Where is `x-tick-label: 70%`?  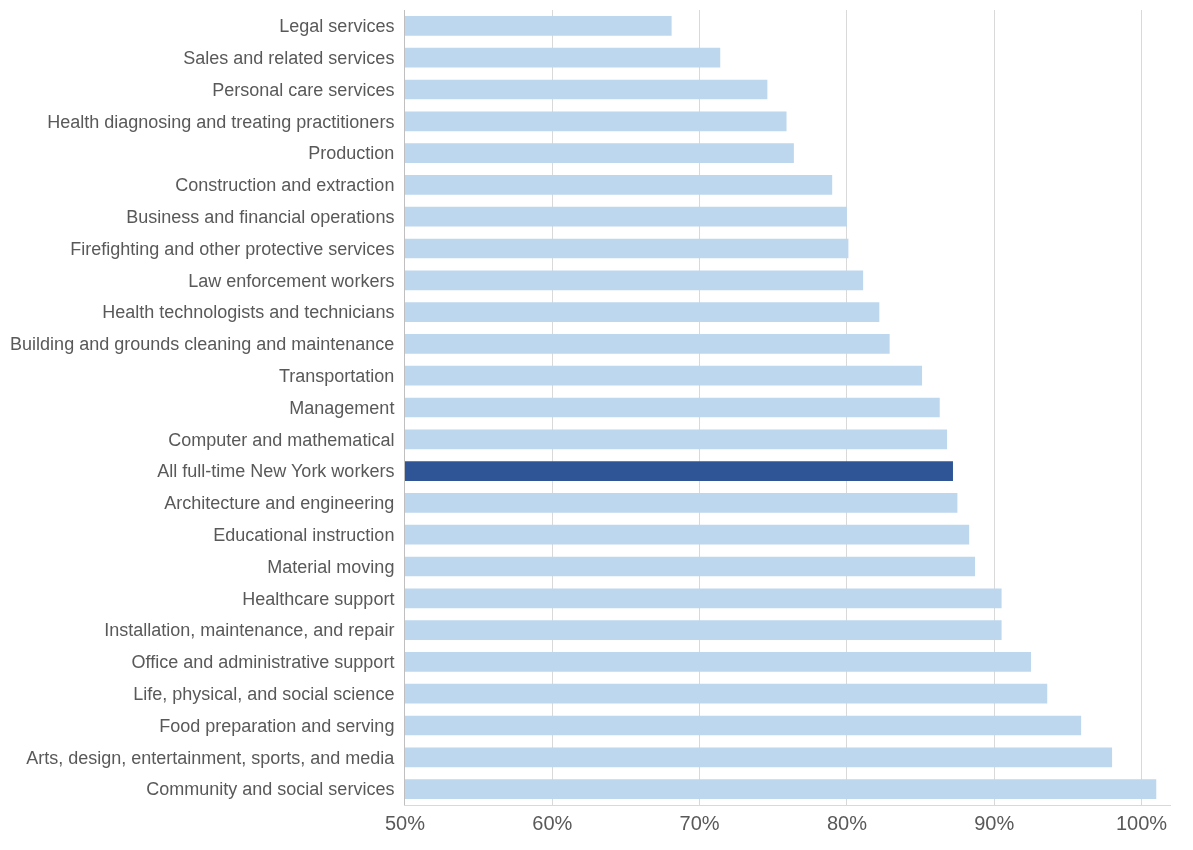
x-tick-label: 70% is located at coordinates (699, 823).